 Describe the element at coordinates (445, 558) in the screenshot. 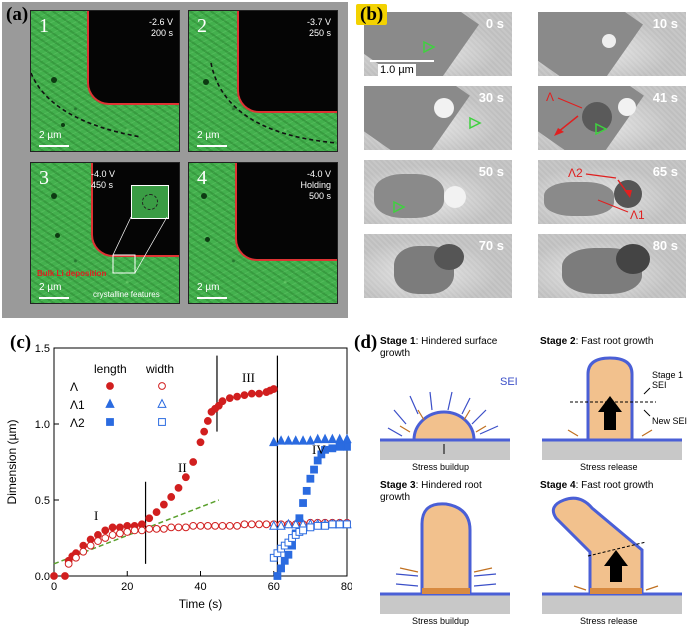

I see `stage3-diagram` at that location.